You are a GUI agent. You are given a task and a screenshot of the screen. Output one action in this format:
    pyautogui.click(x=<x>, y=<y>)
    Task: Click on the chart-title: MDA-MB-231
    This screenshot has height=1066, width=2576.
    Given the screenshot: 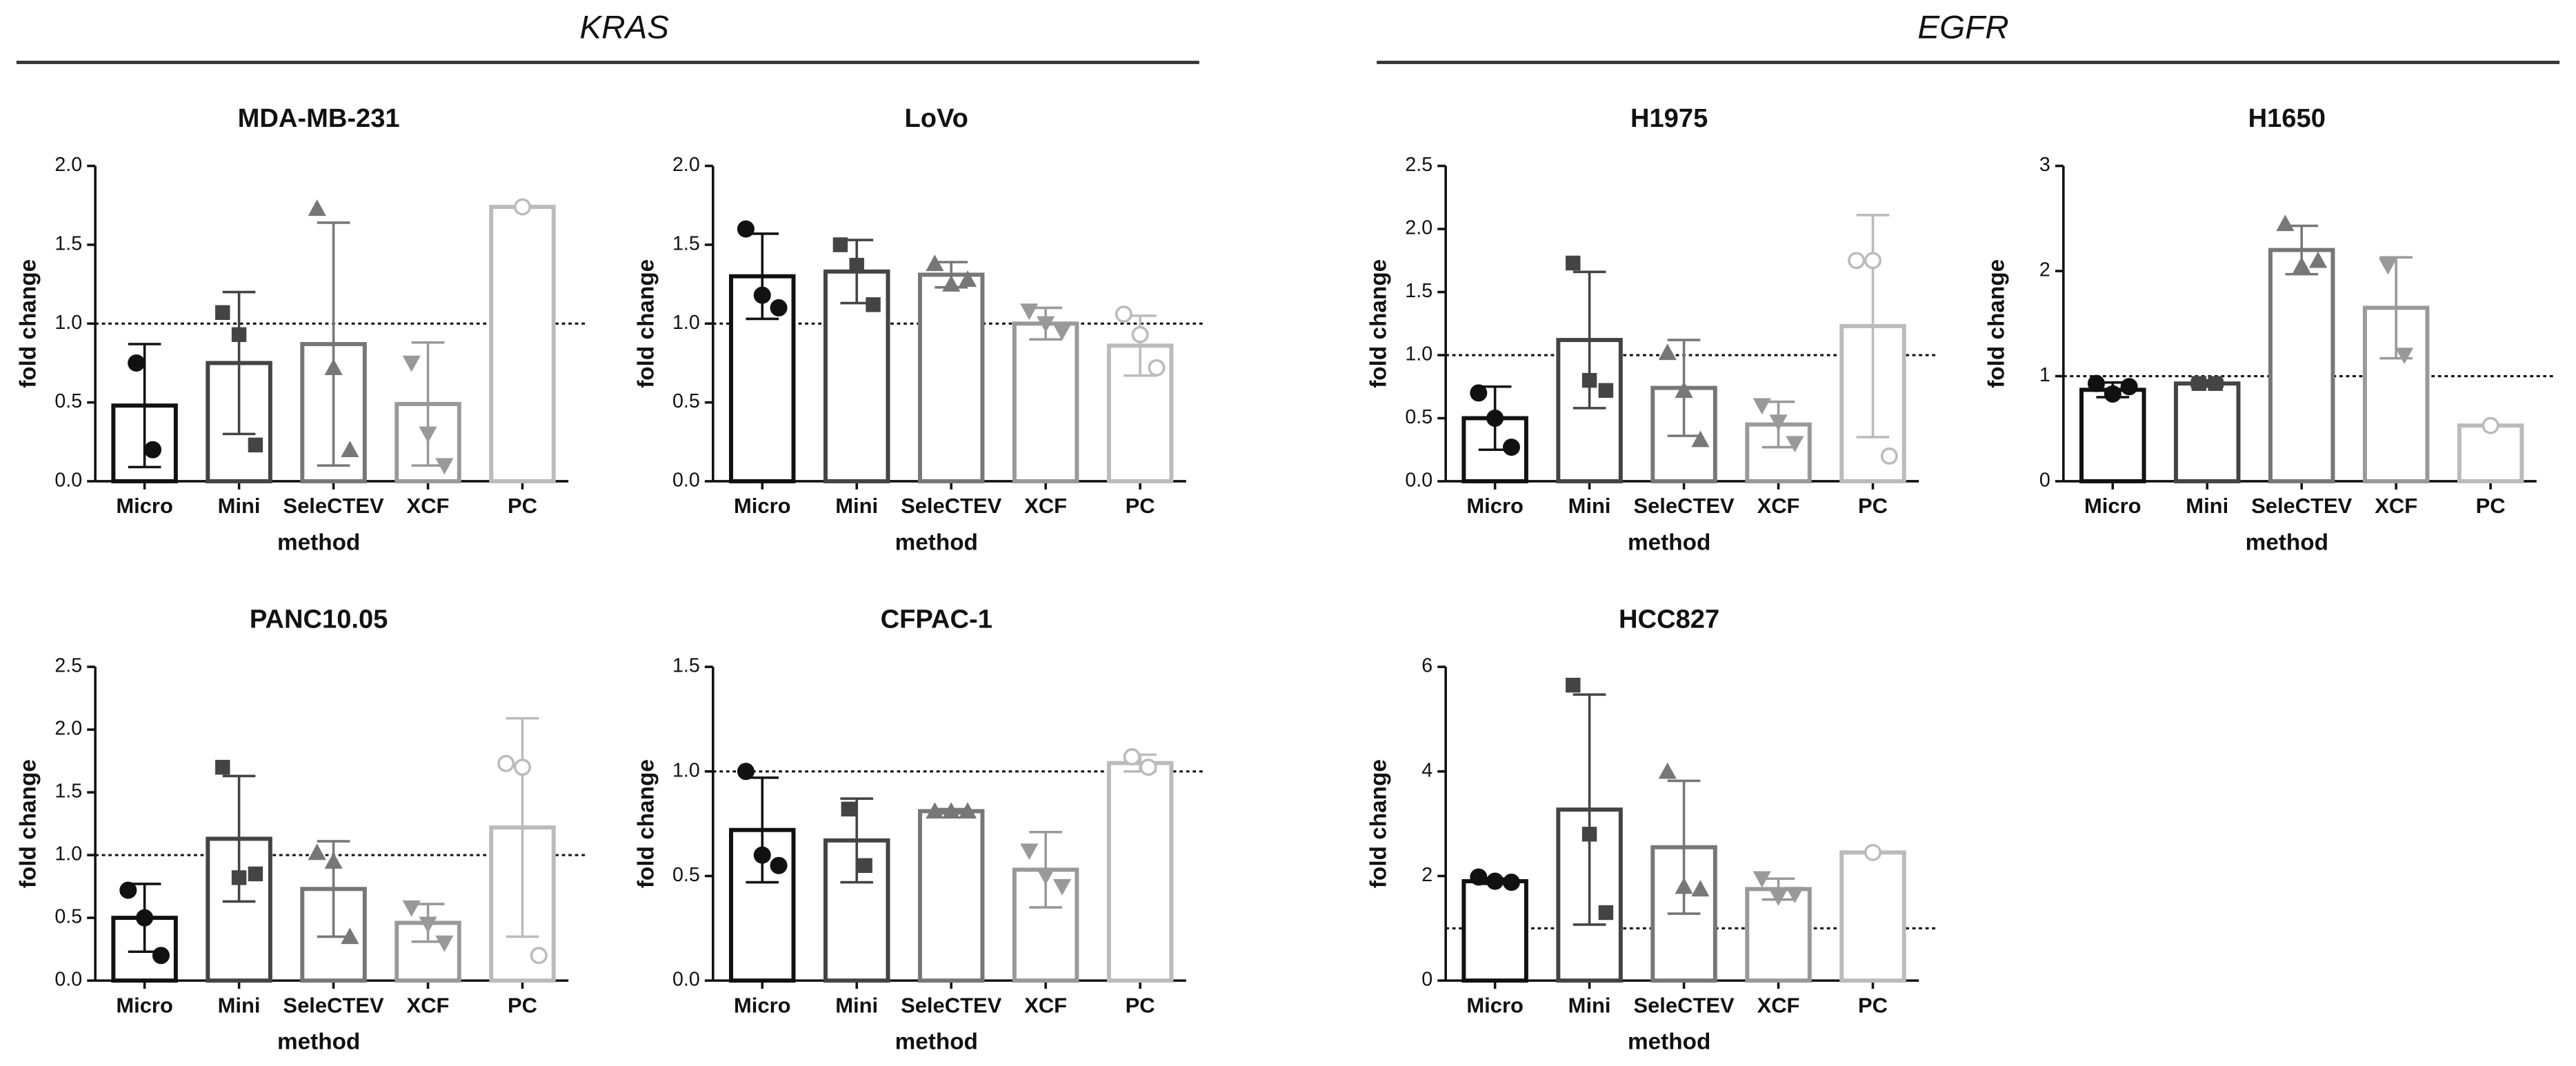 What is the action you would take?
    pyautogui.click(x=319, y=118)
    